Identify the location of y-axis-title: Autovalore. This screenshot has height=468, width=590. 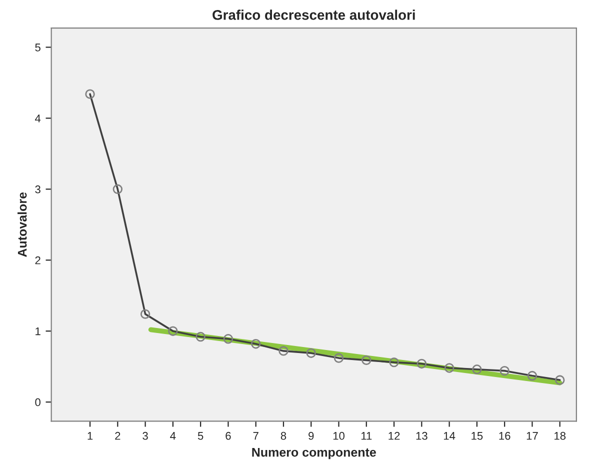
(22, 224).